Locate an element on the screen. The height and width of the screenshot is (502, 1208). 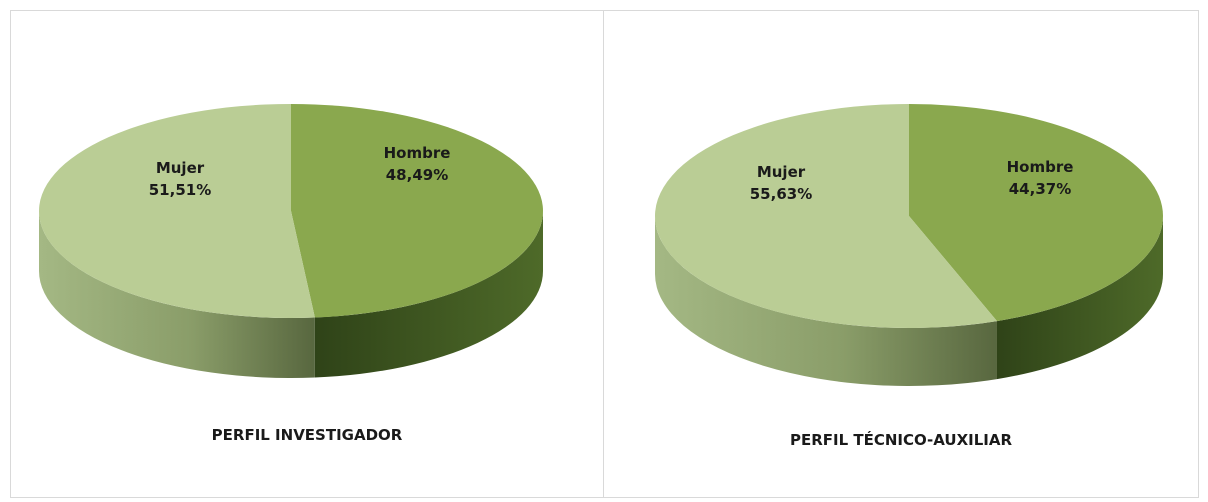
slice-value-hombre: 44,37% is located at coordinates (1040, 189).